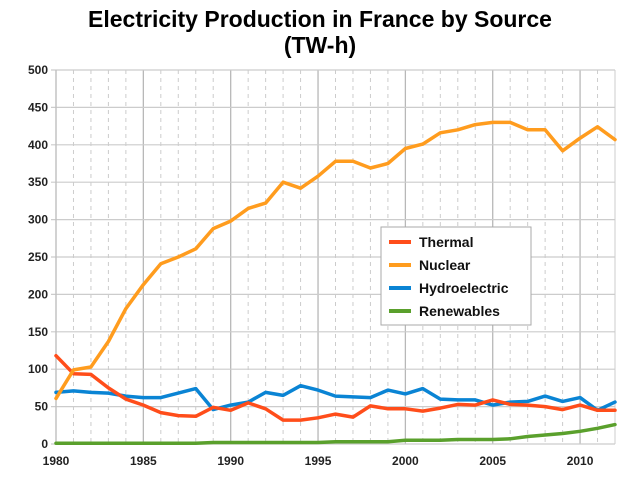  What do you see at coordinates (38, 145) in the screenshot?
I see `y-tick-label: 400` at bounding box center [38, 145].